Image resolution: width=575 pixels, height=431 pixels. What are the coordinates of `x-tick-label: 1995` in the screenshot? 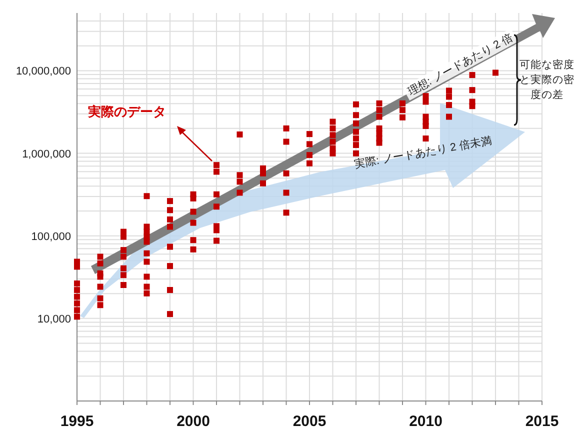 It's located at (77, 421).